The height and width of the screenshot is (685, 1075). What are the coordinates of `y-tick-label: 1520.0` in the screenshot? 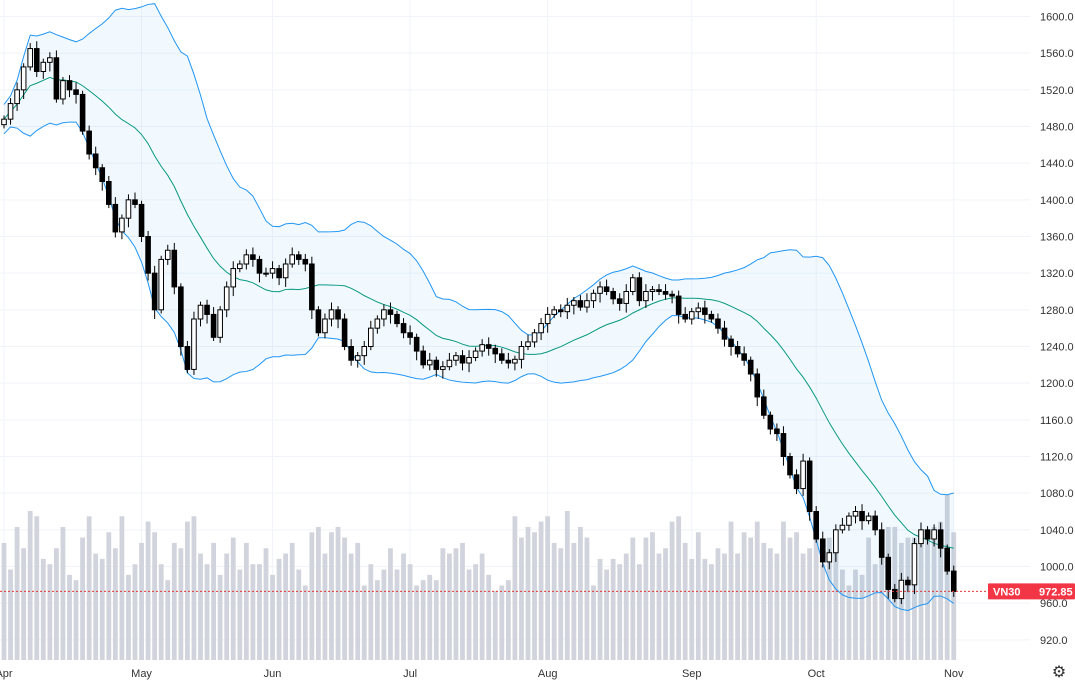 It's located at (1057, 91).